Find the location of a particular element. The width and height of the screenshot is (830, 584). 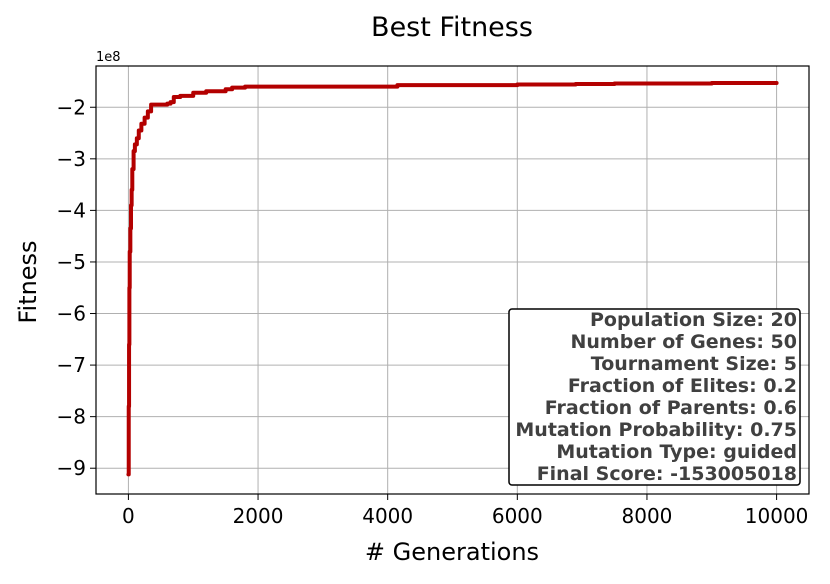

x-tick-label: 0 is located at coordinates (128, 516).